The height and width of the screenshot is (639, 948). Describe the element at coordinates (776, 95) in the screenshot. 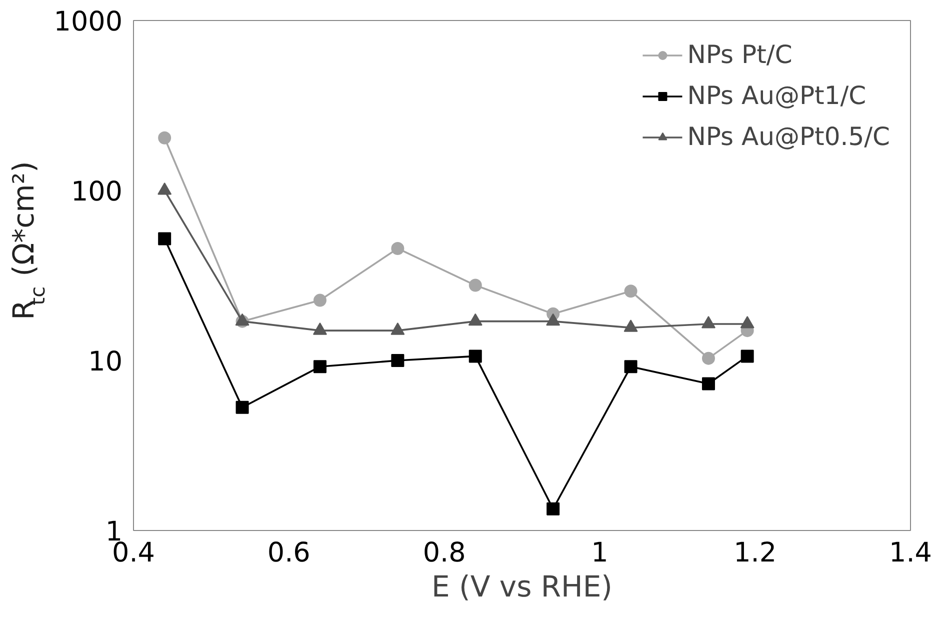

I see `legend-label: NPs Au@Pt1/C` at that location.